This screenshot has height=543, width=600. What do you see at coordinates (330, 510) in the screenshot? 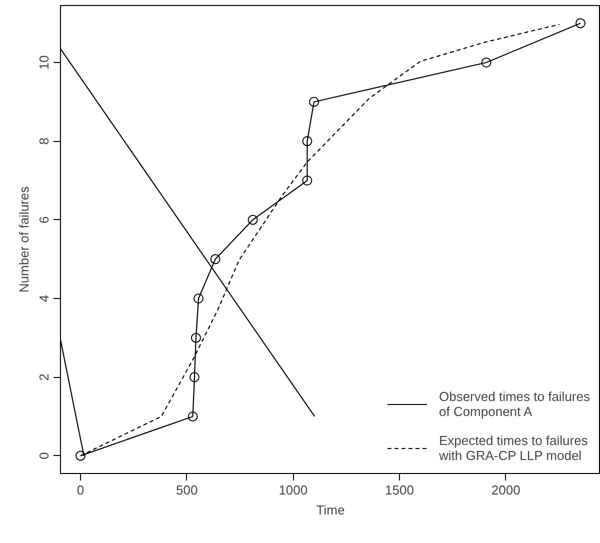
I see `x-axis-title: Time` at bounding box center [330, 510].